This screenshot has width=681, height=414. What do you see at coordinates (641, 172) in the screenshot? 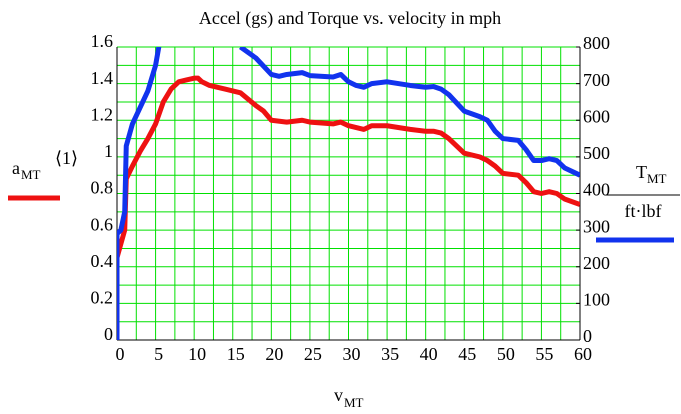
I see `y2-axis-label: T` at bounding box center [641, 172].